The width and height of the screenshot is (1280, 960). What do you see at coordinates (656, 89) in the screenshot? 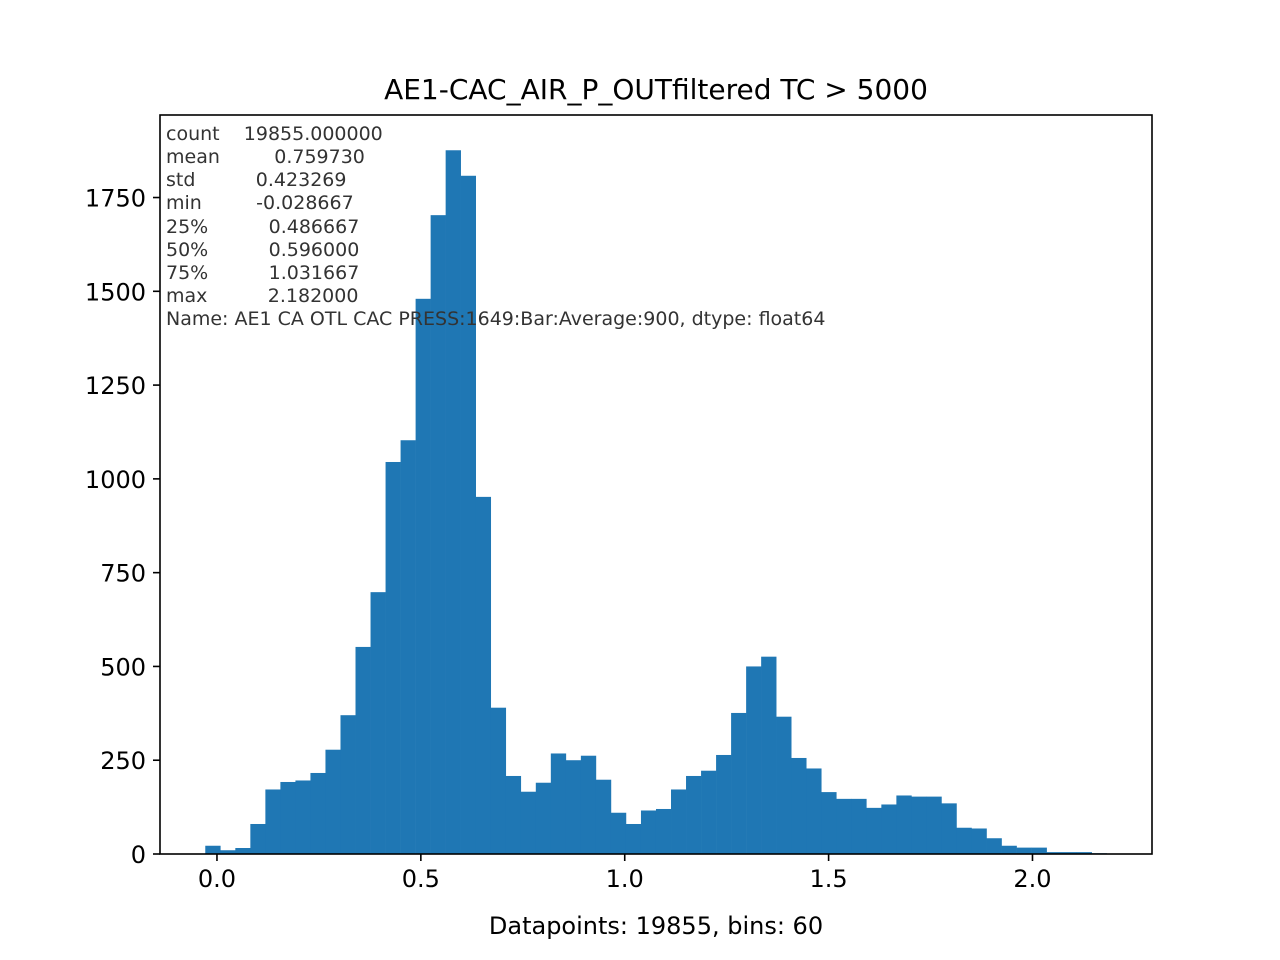
I see `chart-title: AE1-CAC_AIR_P_OUTfiltered TC > 5000` at bounding box center [656, 89].